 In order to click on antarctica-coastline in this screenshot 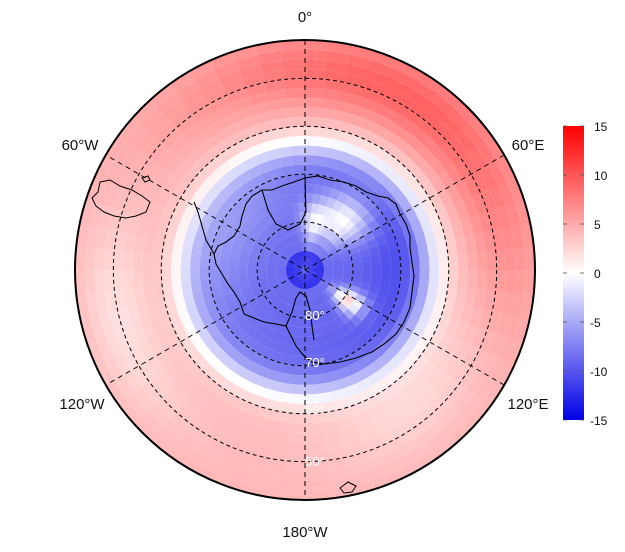, I will do `click(304, 270)`.